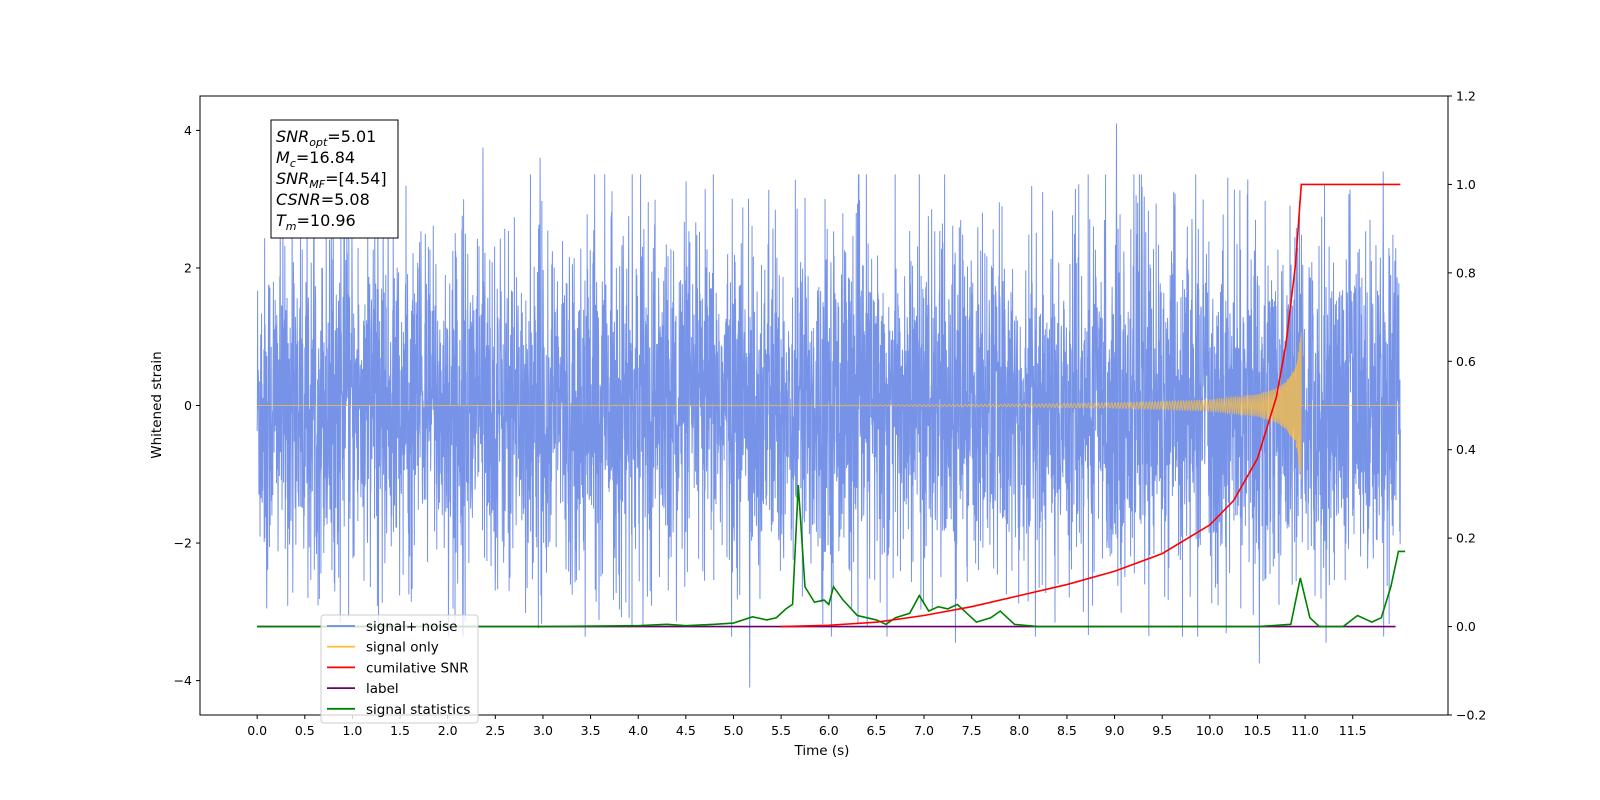  Describe the element at coordinates (1353, 730) in the screenshot. I see `x-tick-label: 11.5` at that location.